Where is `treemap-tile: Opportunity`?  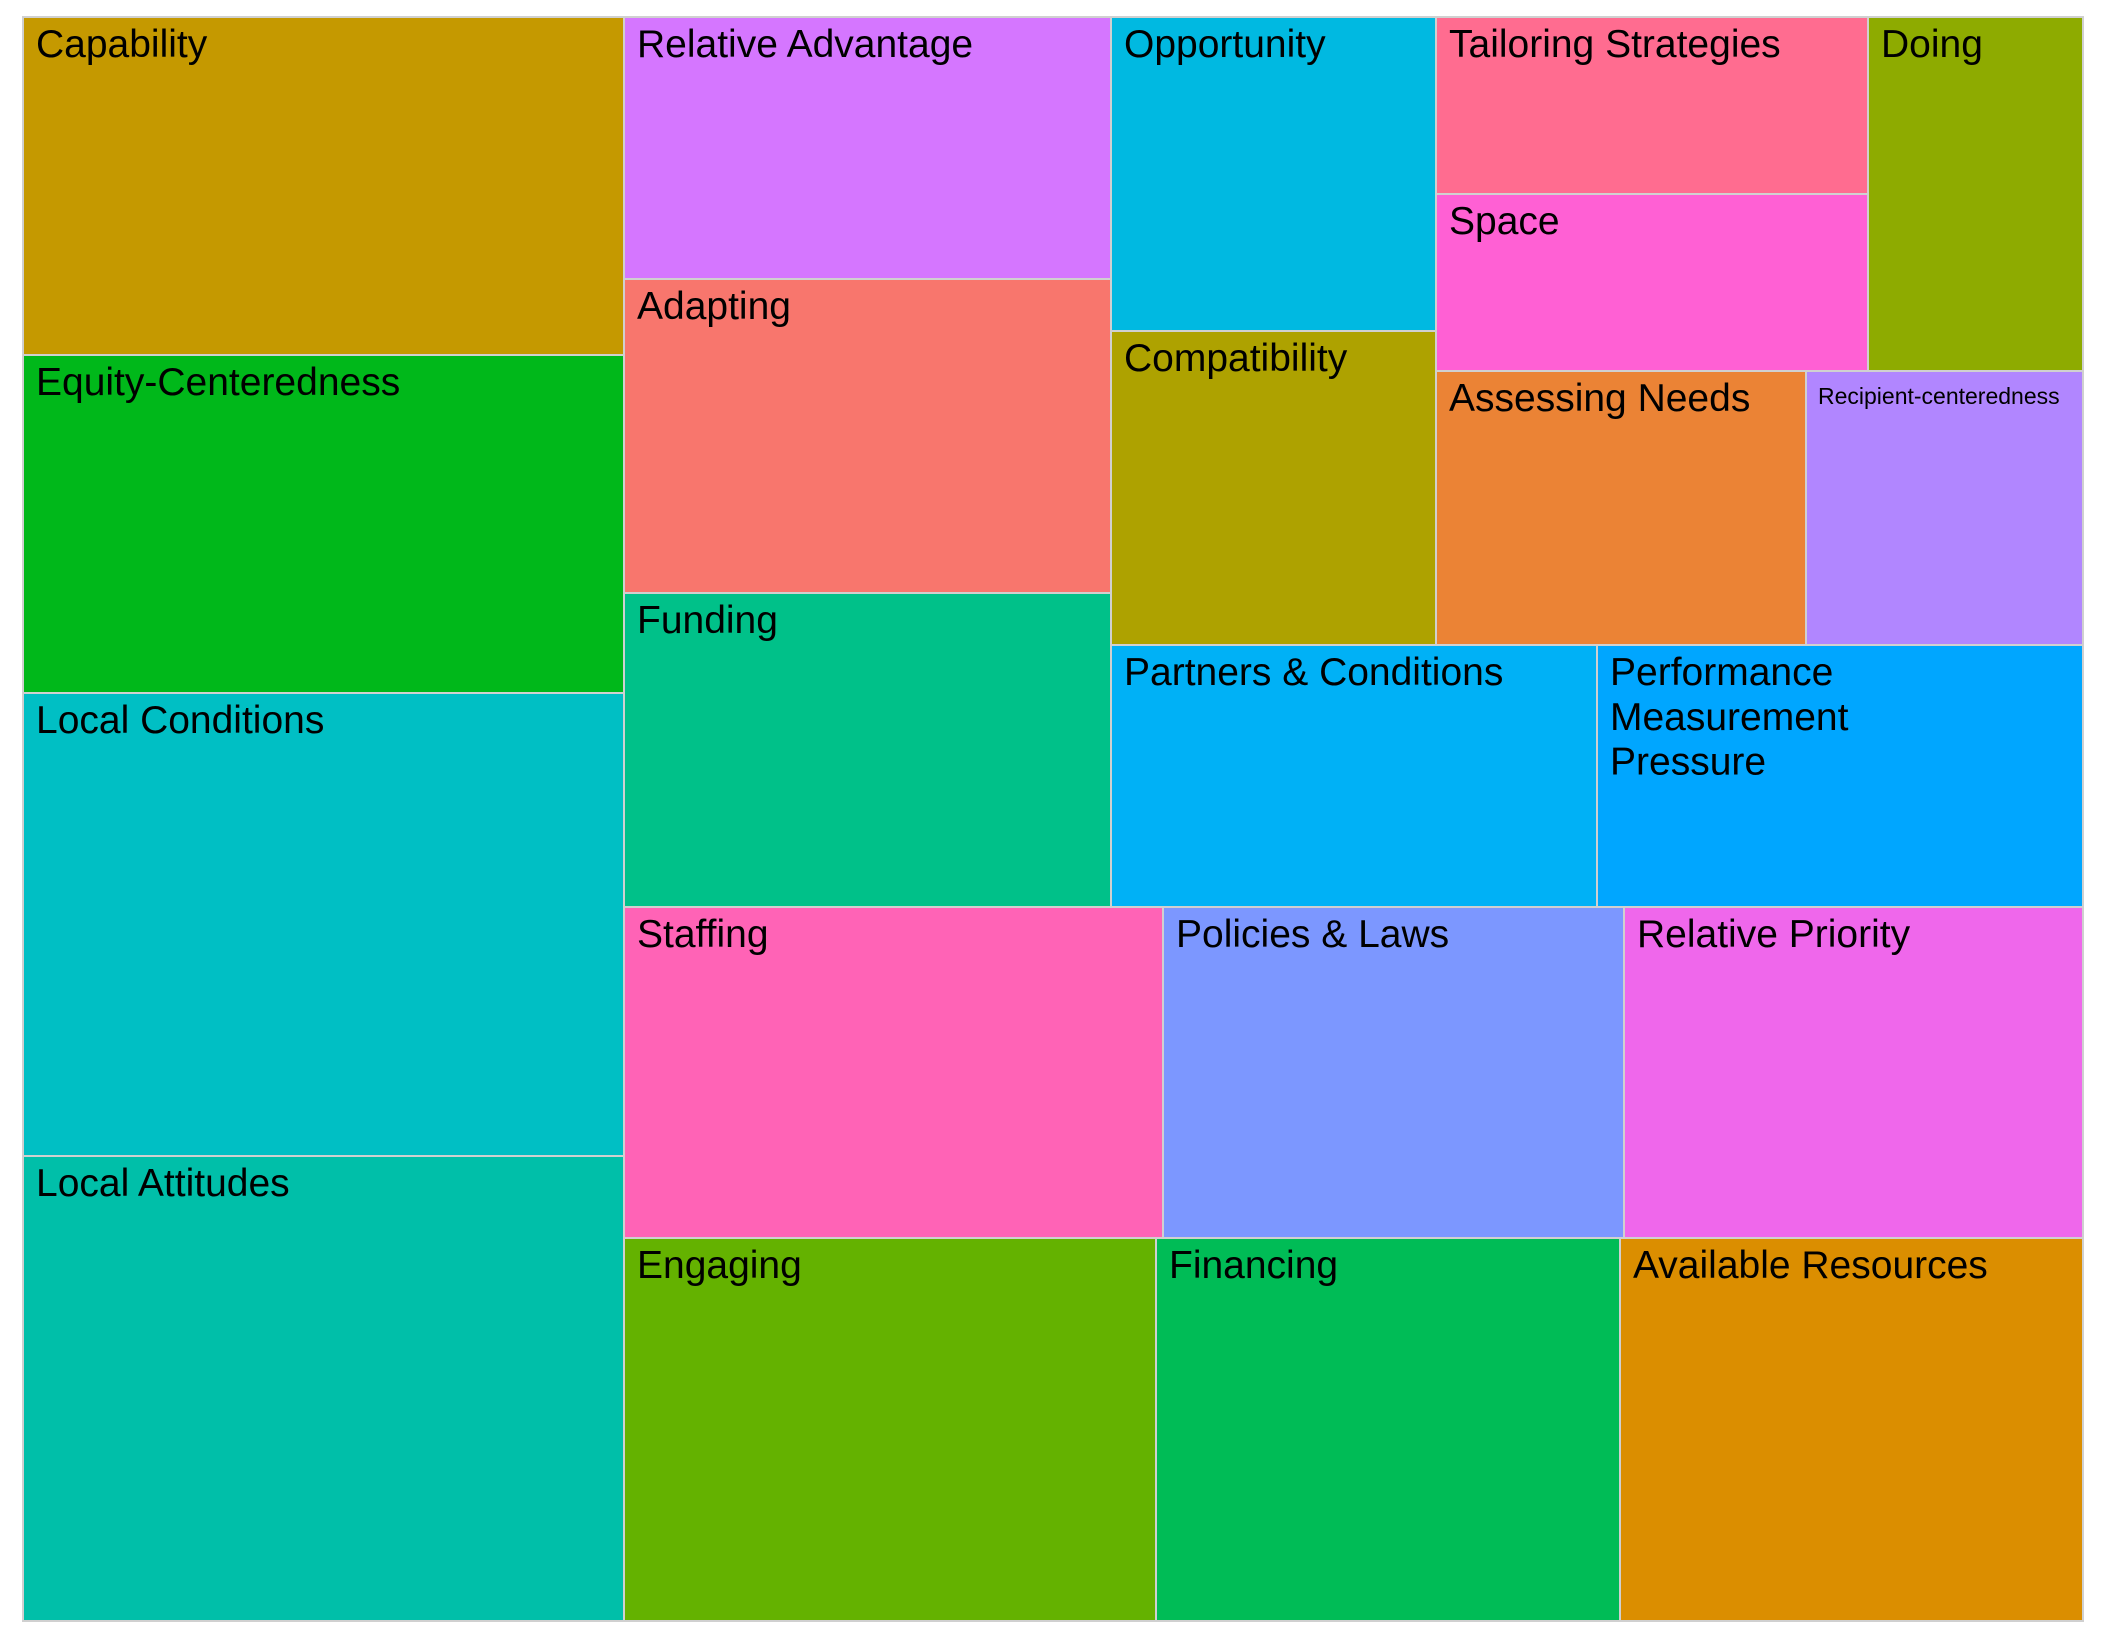 treemap-tile: Opportunity is located at coordinates (1273, 174).